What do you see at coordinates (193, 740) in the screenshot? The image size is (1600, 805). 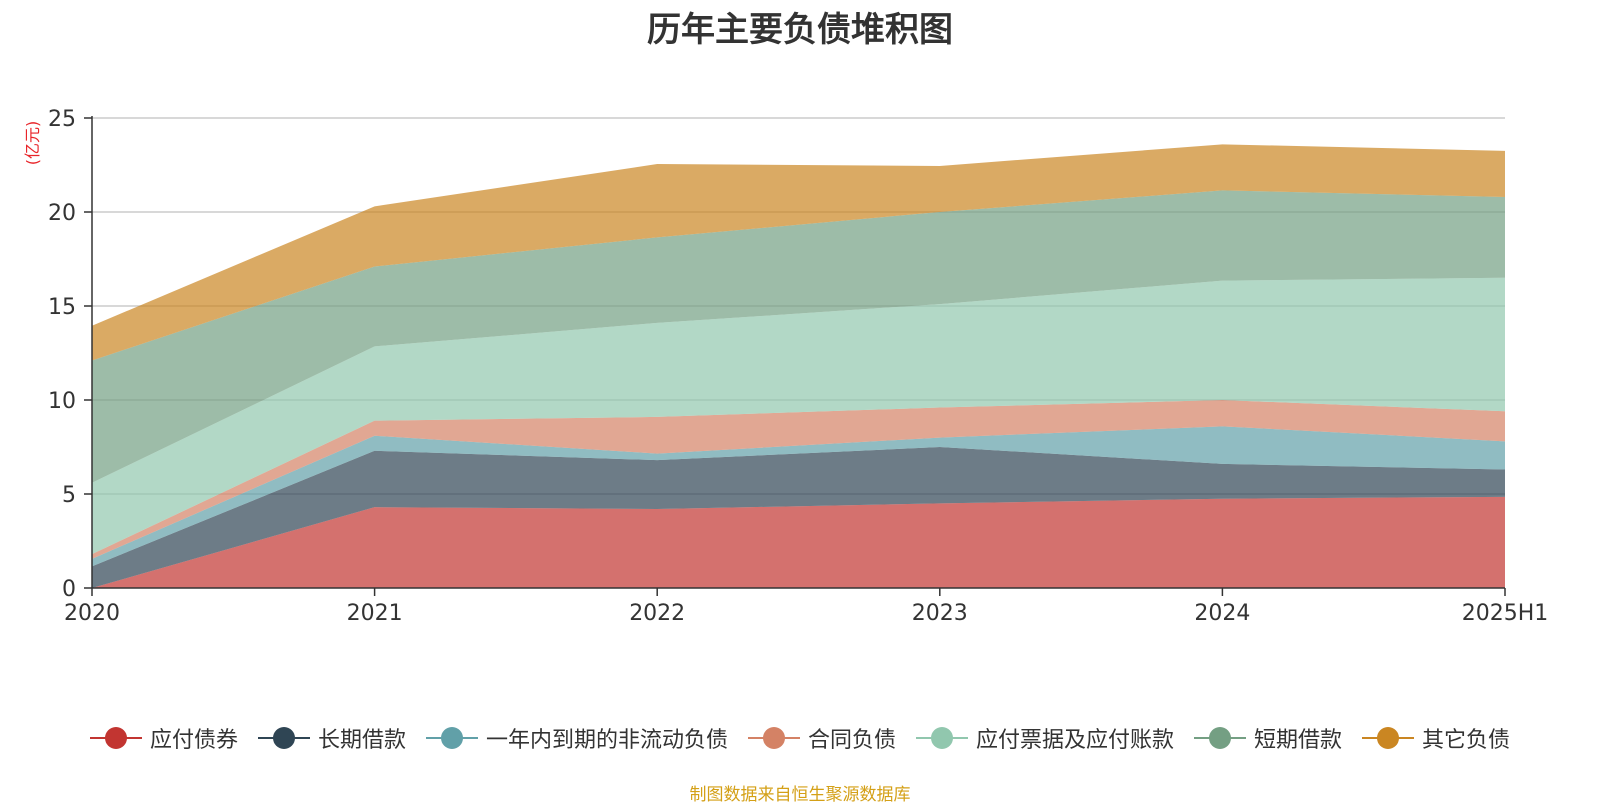 I see `legend-label: 应付债券` at bounding box center [193, 740].